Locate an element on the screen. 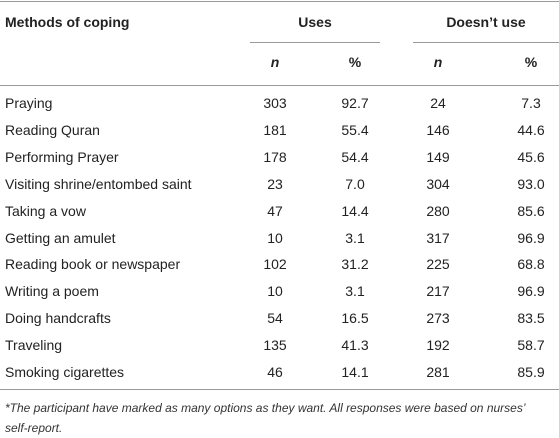 Image resolution: width=559 pixels, height=438 pixels. cell: 68.8 is located at coordinates (531, 264).